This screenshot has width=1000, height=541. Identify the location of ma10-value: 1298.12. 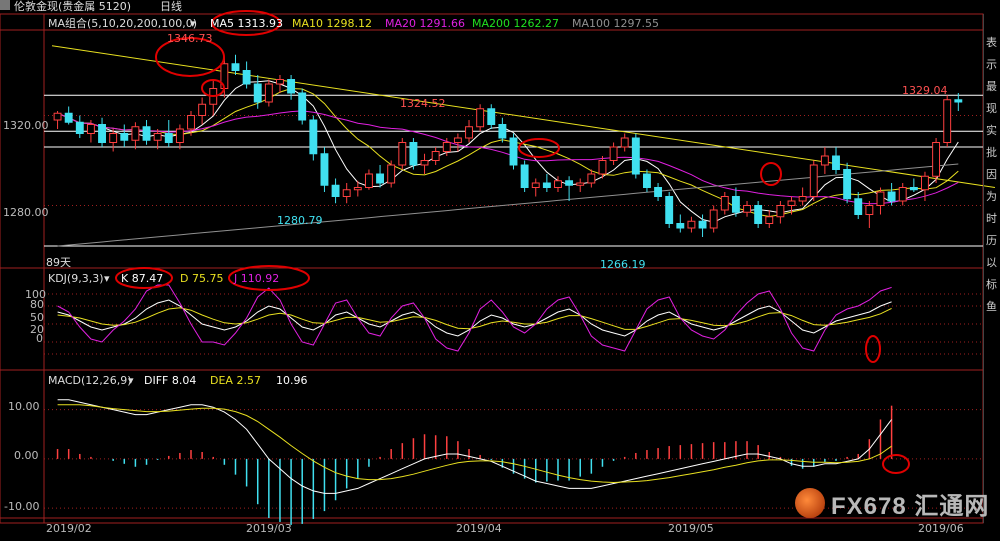
(349, 23).